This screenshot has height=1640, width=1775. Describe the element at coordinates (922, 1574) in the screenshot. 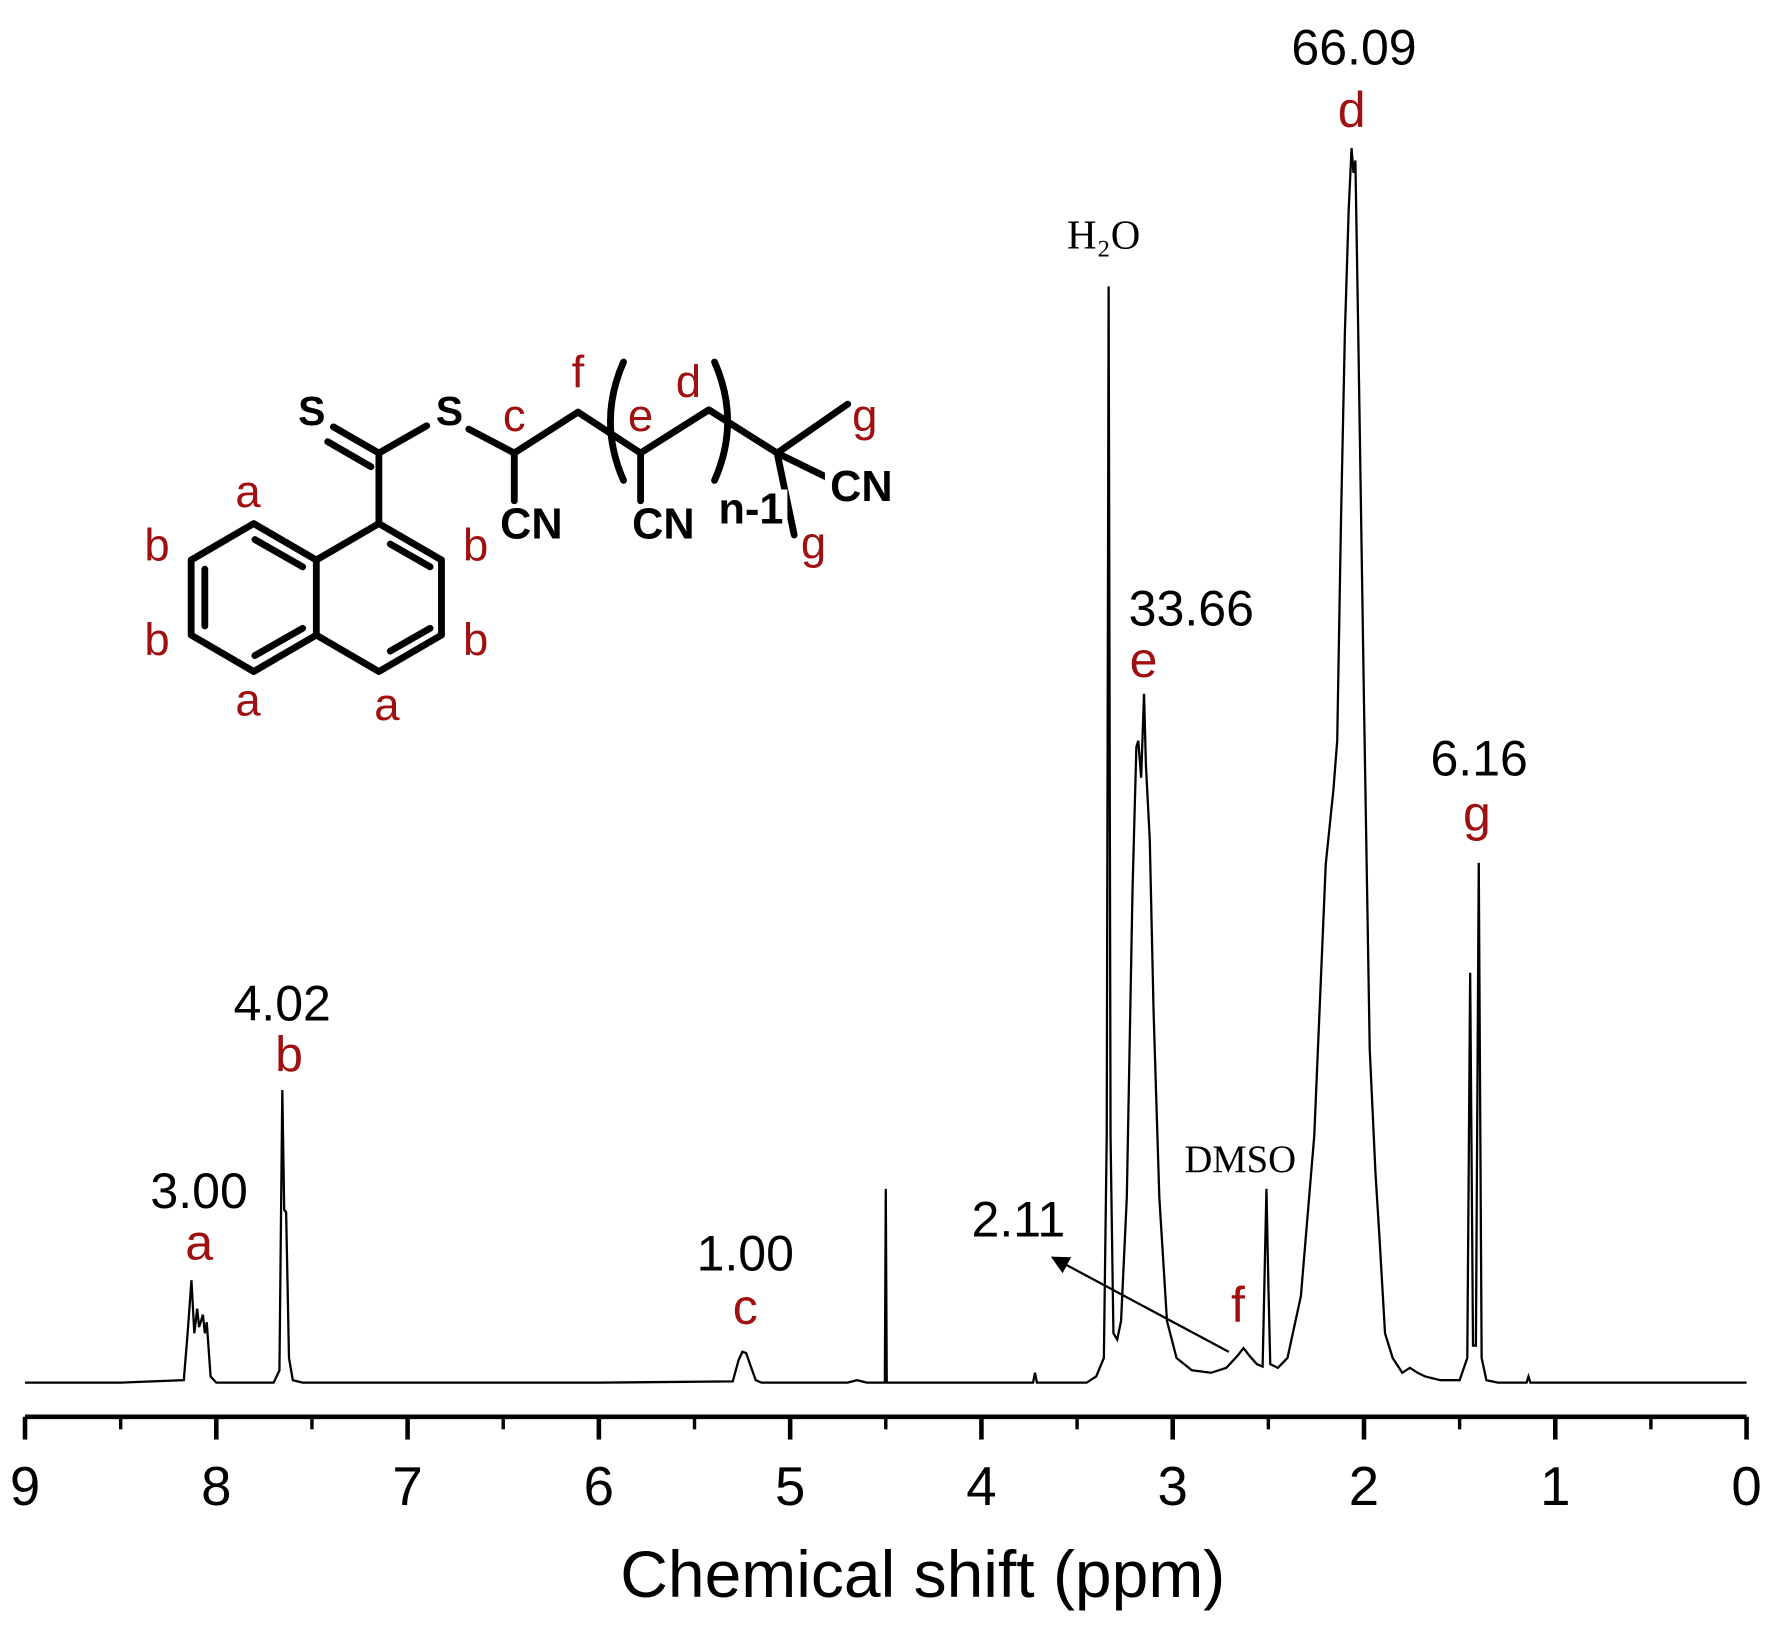

I see `x-axis-title: Chemical shift (ppm)` at that location.